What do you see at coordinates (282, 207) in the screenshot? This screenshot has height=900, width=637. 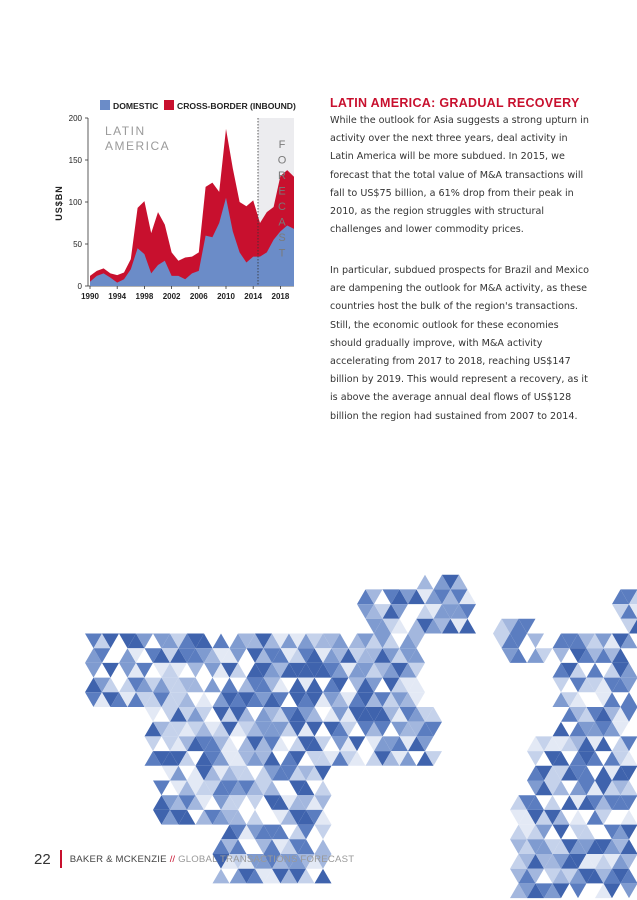 I see `forecast-label-letter: C` at bounding box center [282, 207].